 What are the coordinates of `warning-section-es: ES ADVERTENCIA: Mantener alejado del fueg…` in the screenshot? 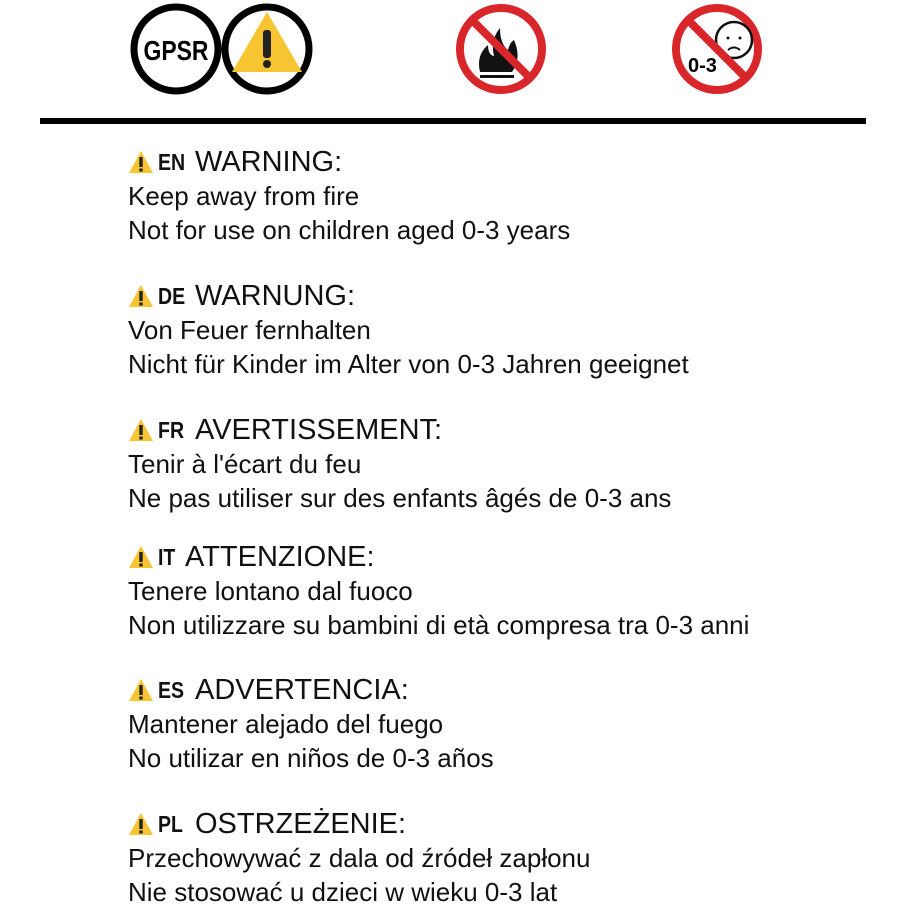 It's located at (311, 724).